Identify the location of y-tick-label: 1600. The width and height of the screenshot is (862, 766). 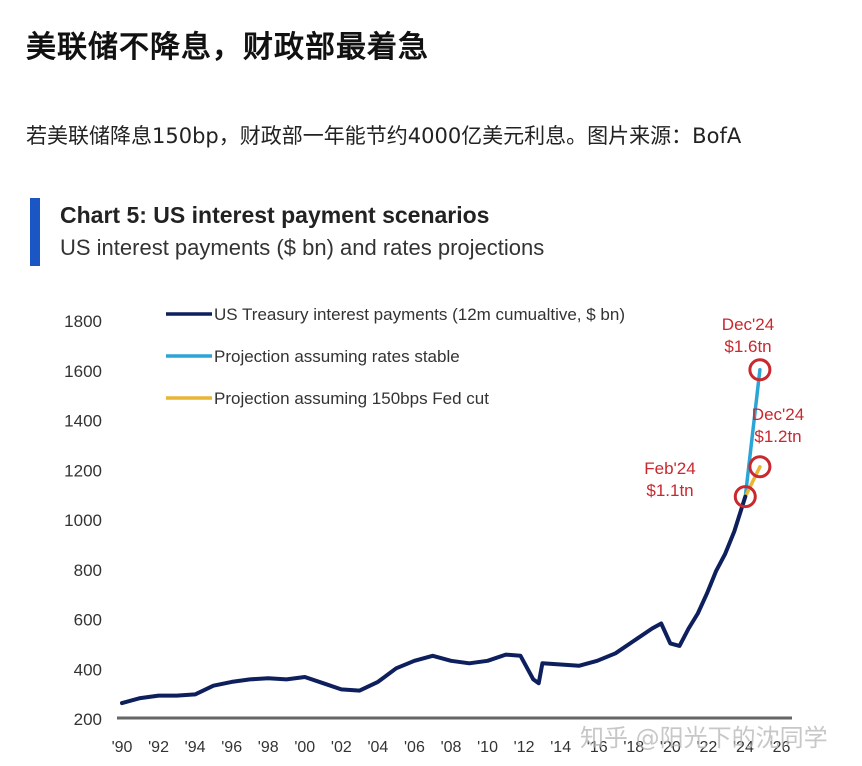
(83, 371).